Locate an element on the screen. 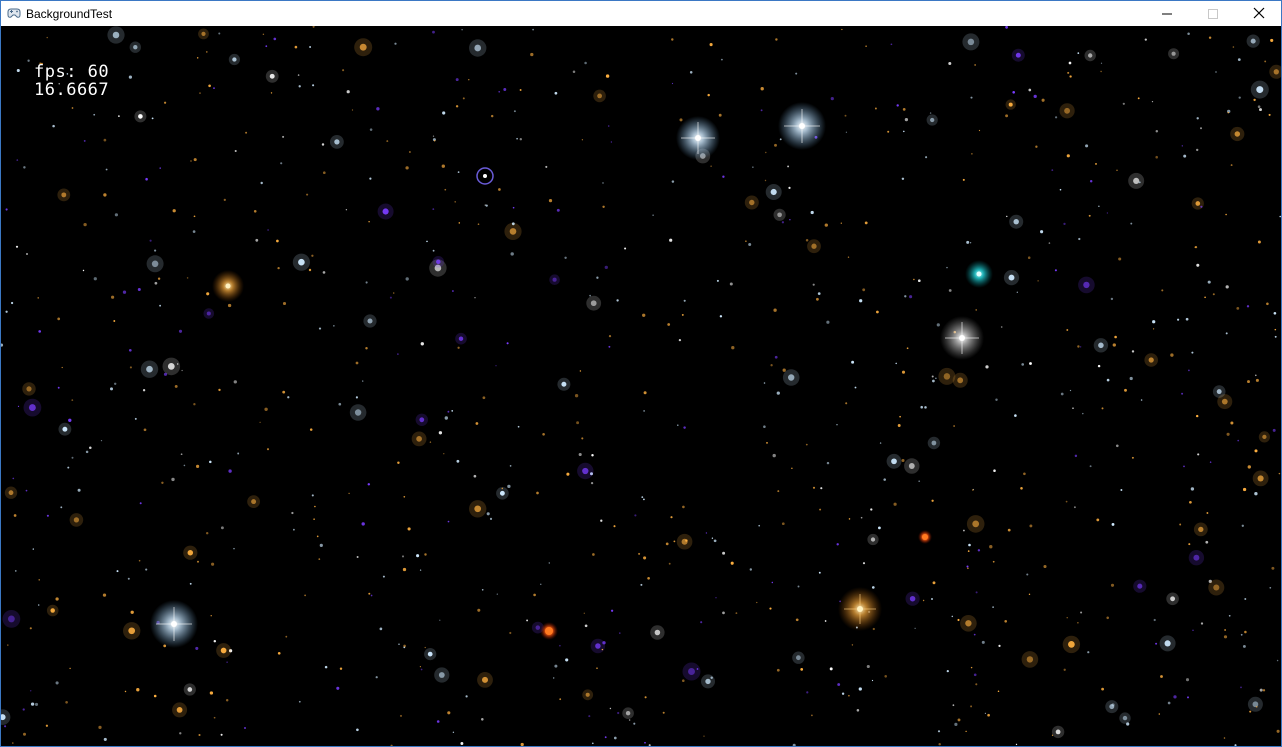  maximize-button is located at coordinates (1213, 13).